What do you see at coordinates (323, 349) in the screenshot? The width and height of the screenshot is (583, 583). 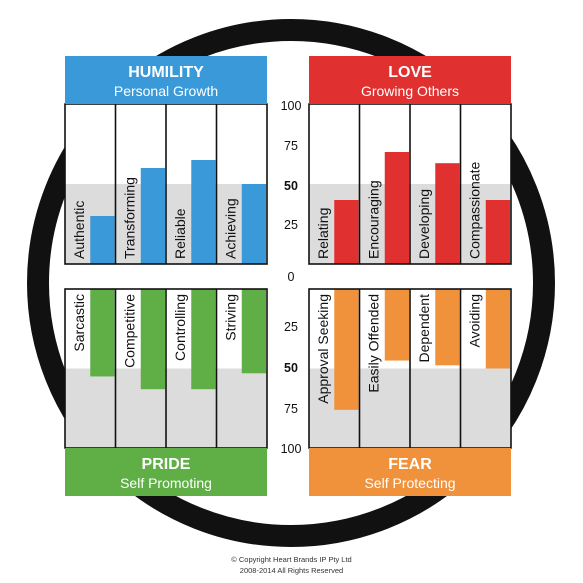 I see `category-label: Approval Seeking` at bounding box center [323, 349].